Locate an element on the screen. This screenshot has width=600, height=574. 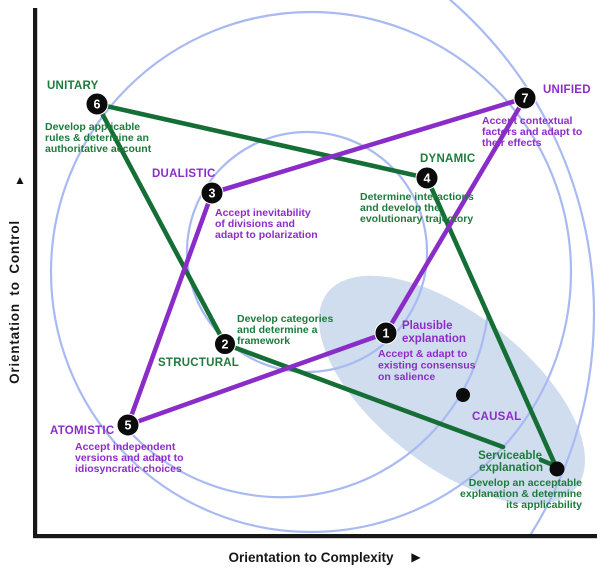
y-axis-label: Orientation to Control is located at coordinates (14, 302).